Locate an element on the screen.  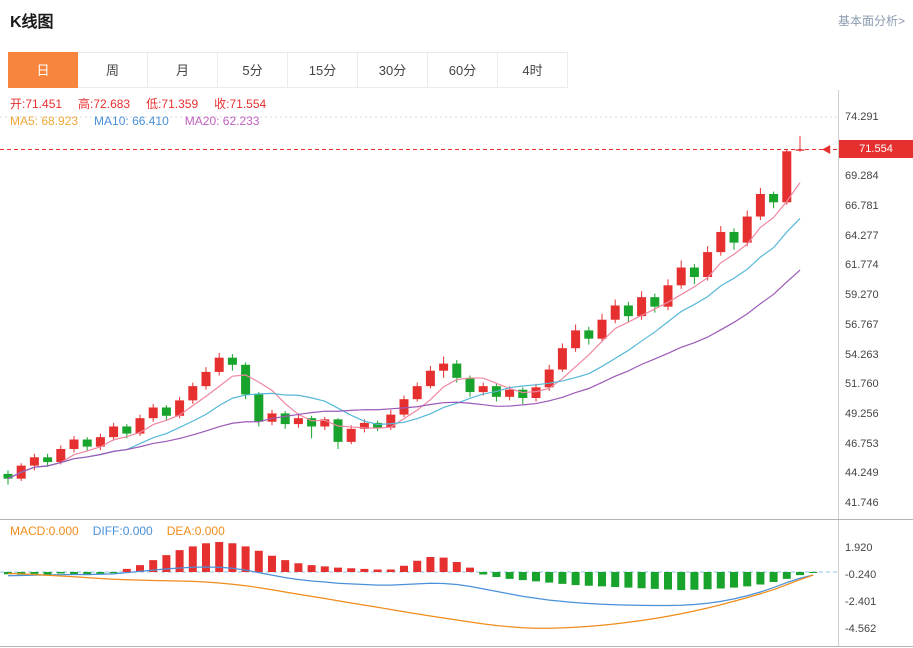
ohlc-readout: 开:71.451 高:72.683 低:71.359 收:71.554 is located at coordinates (146, 103).